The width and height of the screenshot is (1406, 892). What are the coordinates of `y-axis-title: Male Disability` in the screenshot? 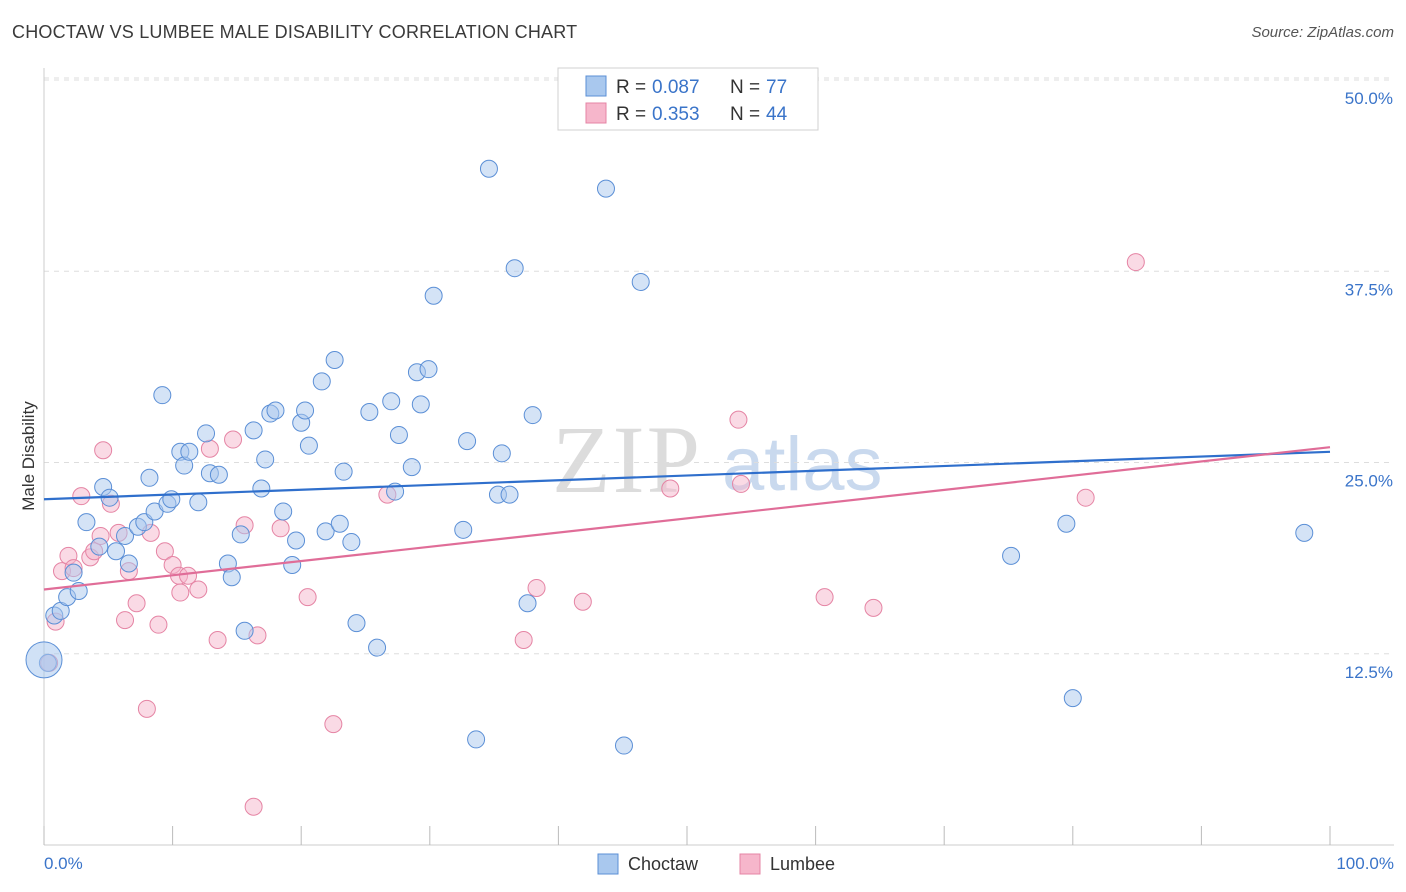 It's located at (28, 456).